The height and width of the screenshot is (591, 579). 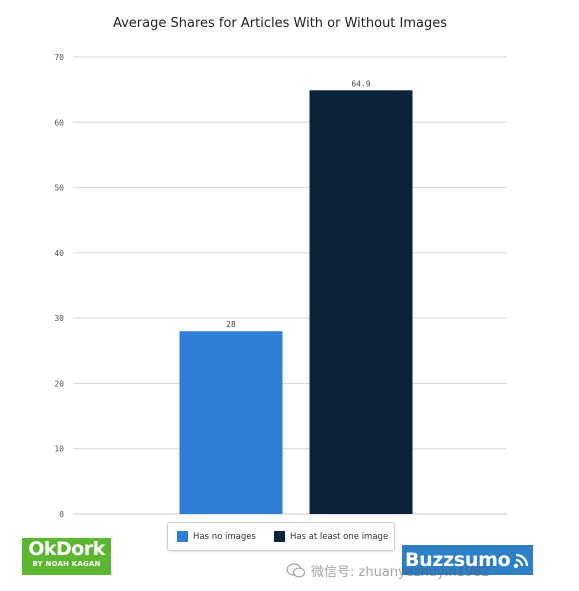 What do you see at coordinates (66, 564) in the screenshot?
I see `okdork-logo-subtitle: BY NOAH KAGAN` at bounding box center [66, 564].